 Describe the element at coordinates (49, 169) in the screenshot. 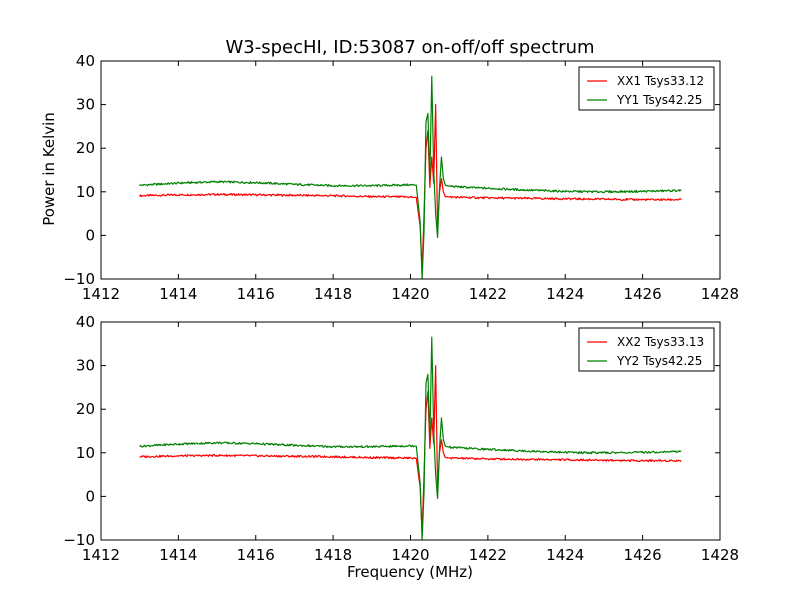

I see `y-axis-label: Power in Kelvin` at that location.